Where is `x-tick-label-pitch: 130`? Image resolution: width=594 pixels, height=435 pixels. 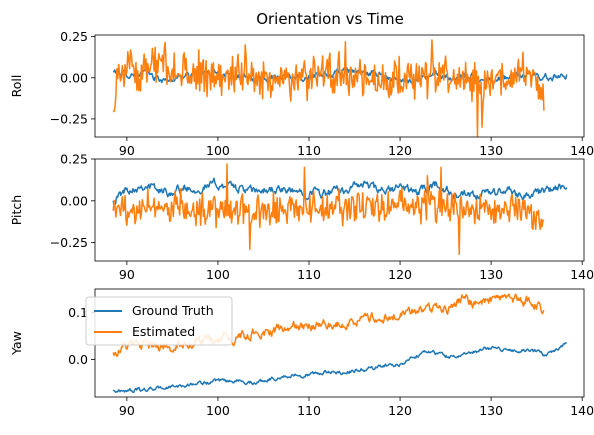
x-tick-label-pitch: 130 is located at coordinates (491, 274).